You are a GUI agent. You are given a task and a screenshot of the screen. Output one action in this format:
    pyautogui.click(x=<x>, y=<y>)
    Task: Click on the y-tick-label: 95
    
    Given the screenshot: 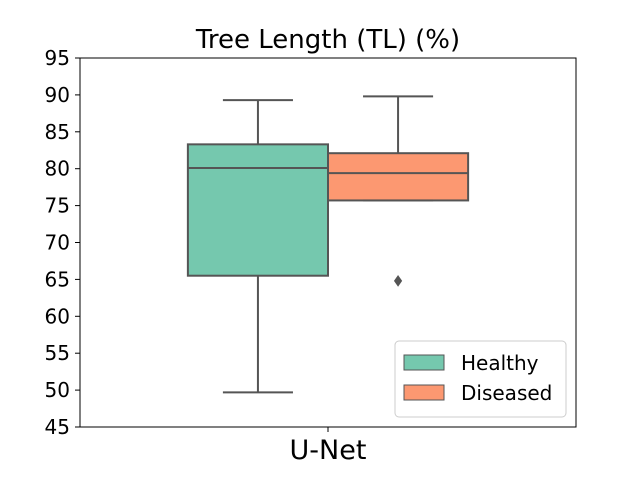 What is the action you would take?
    pyautogui.click(x=57, y=58)
    